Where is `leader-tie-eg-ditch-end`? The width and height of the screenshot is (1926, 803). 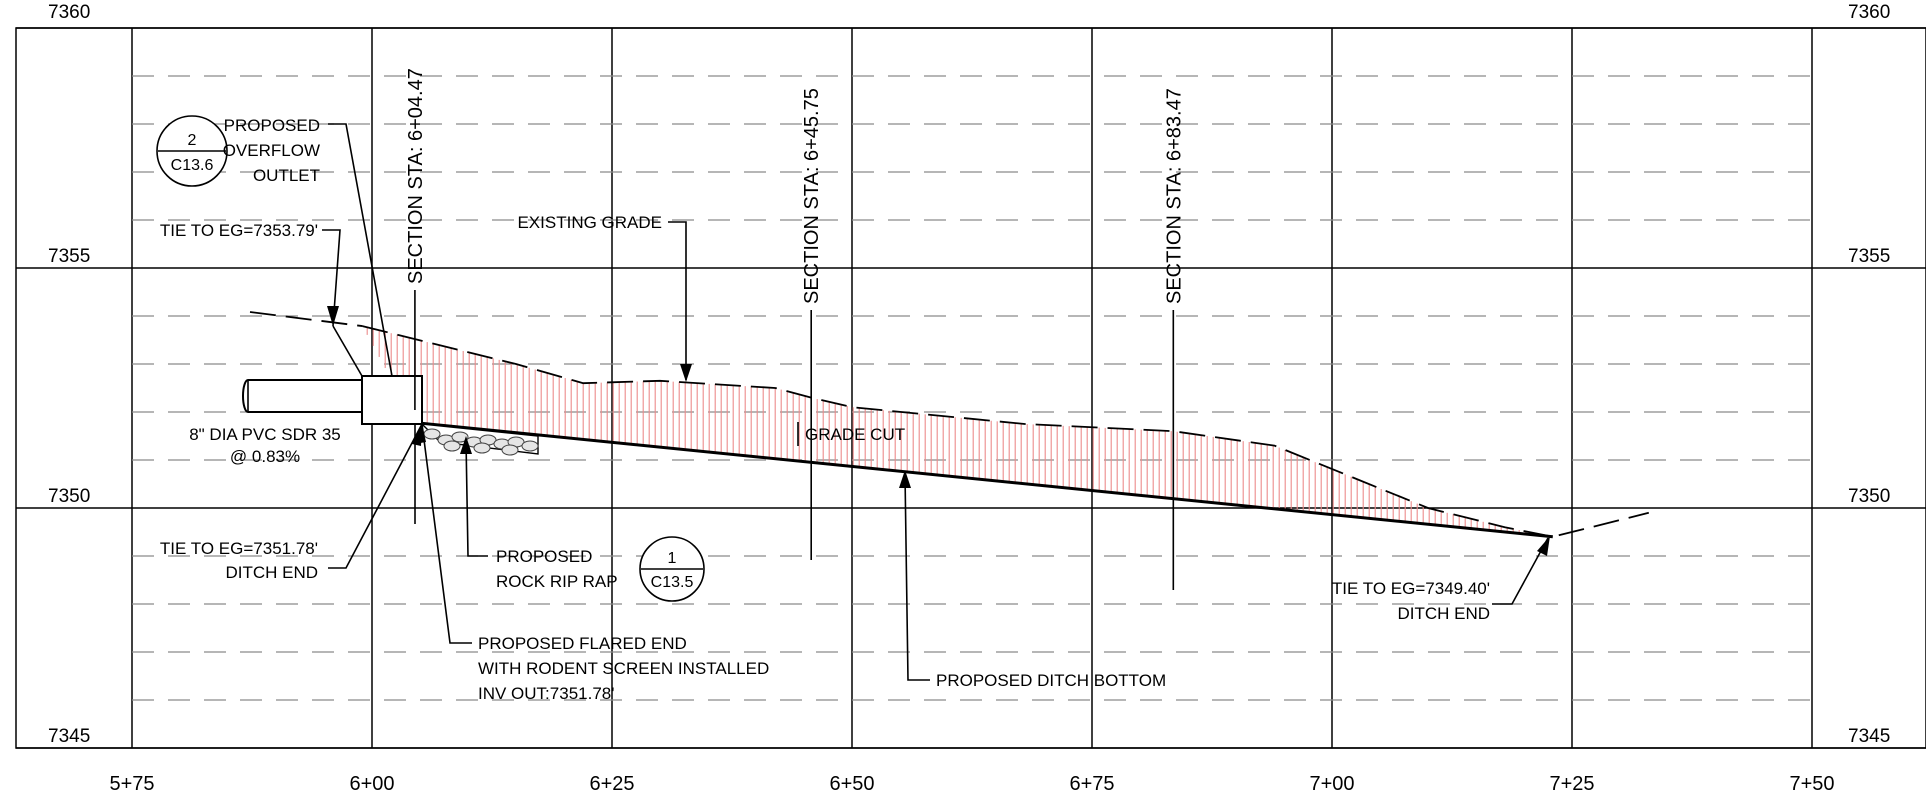 leader-tie-eg-ditch-end is located at coordinates (1520, 571).